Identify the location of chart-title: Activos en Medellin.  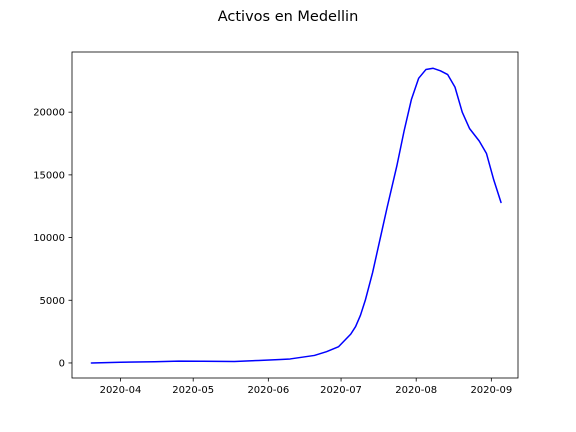
(288, 17).